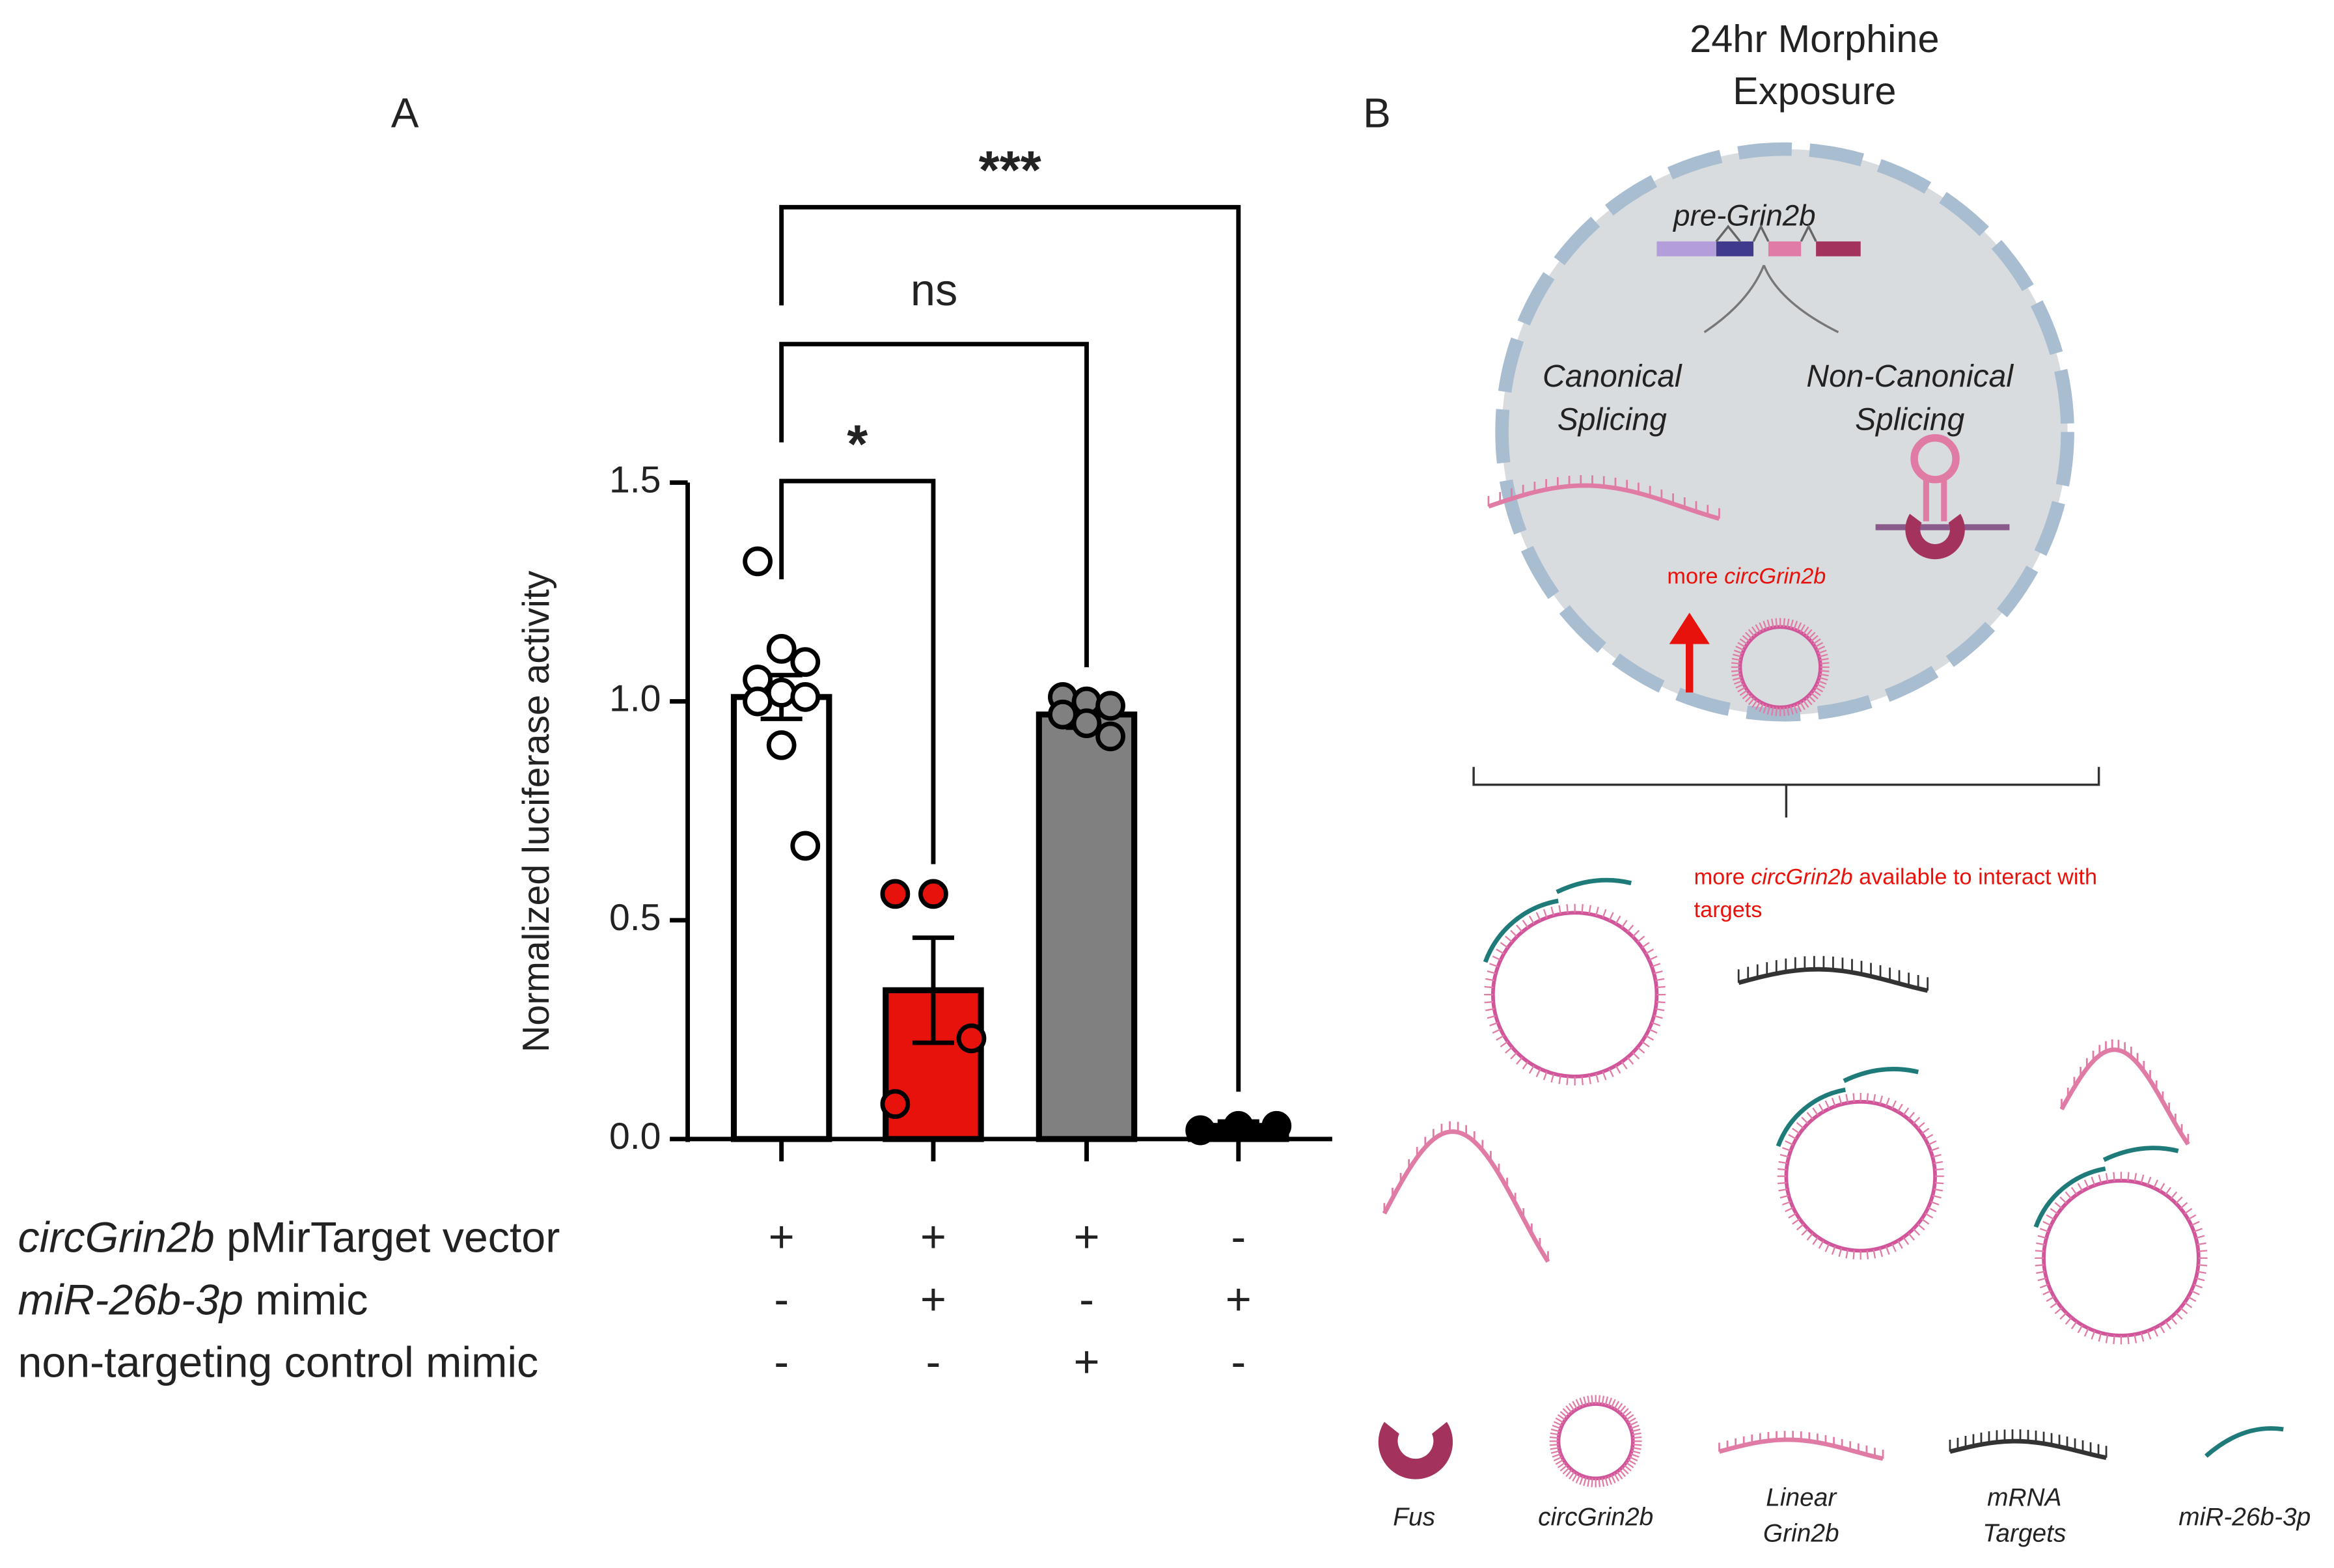 This screenshot has height=1568, width=2334. Describe the element at coordinates (130, 1300) in the screenshot. I see `text: miR-26b-3p` at that location.